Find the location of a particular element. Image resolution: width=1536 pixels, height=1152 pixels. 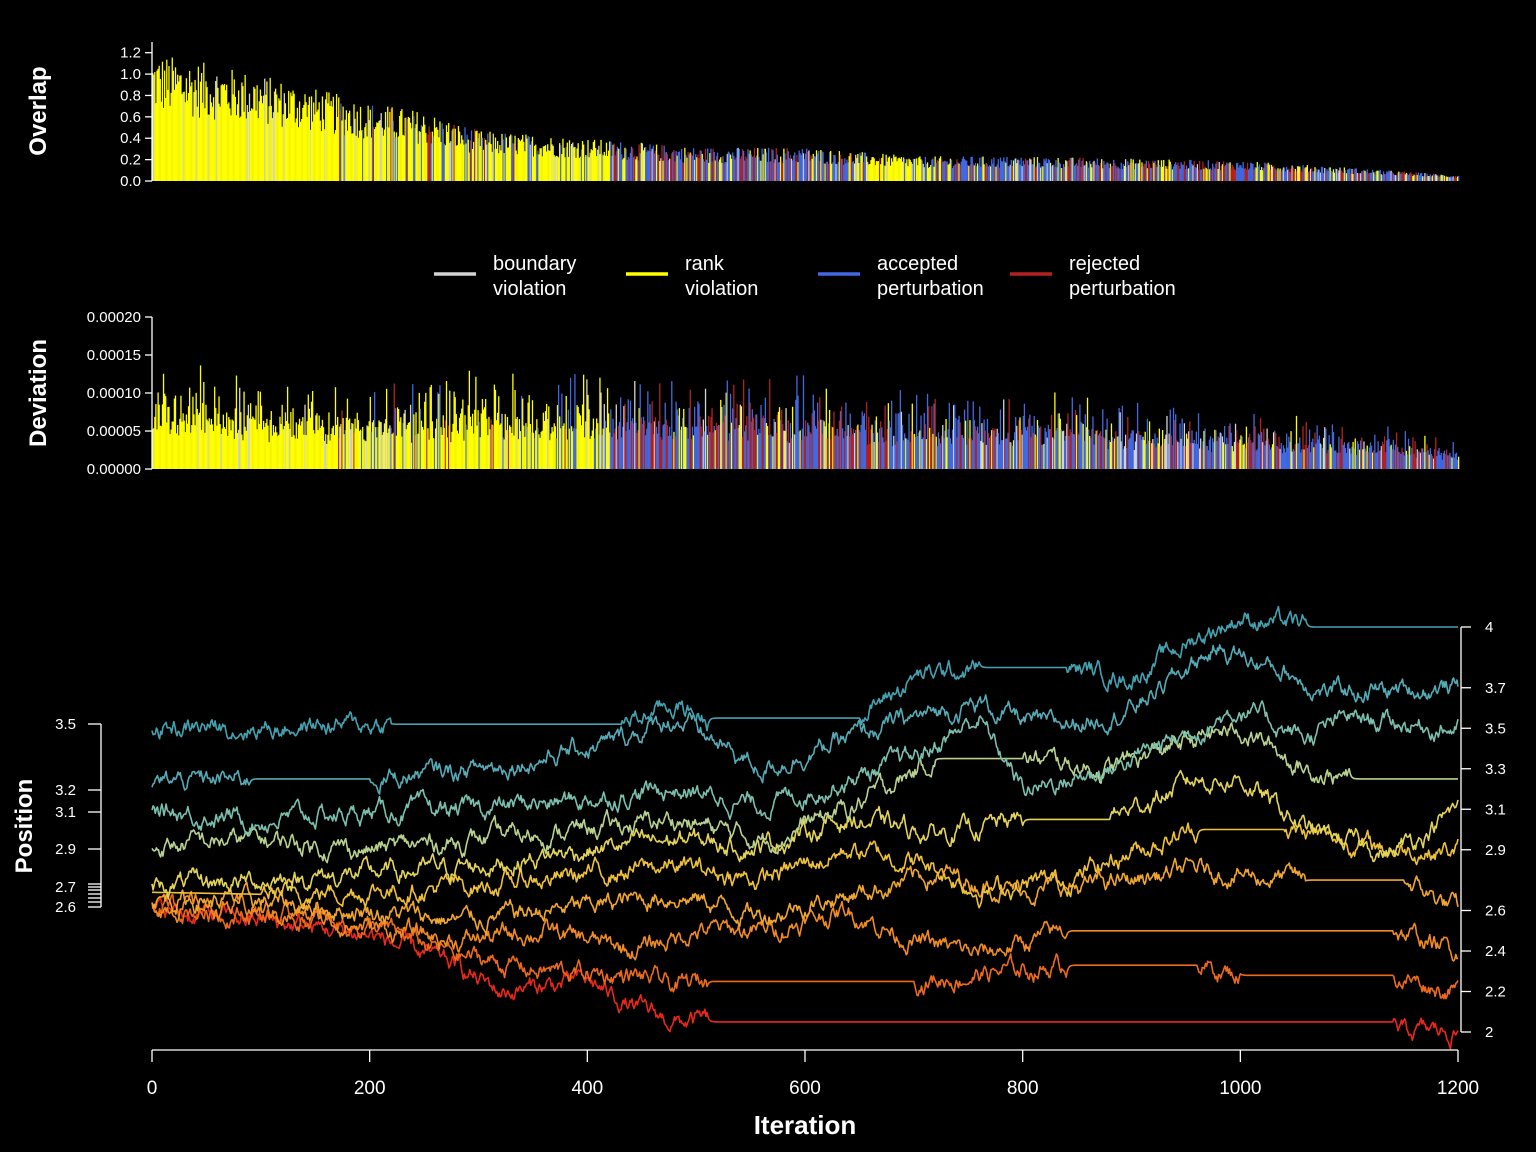

legend-label-accepted: accepted is located at coordinates (917, 264).